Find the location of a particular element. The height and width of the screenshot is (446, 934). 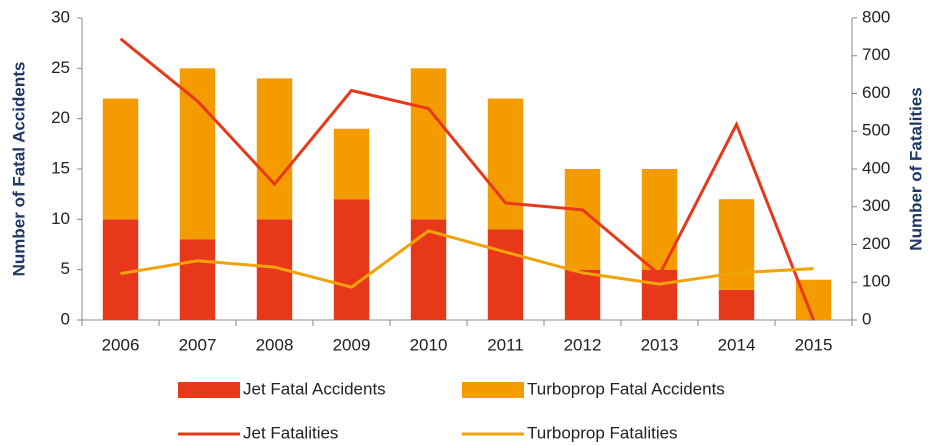

legend-label: Jet Fatalities is located at coordinates (290, 432).